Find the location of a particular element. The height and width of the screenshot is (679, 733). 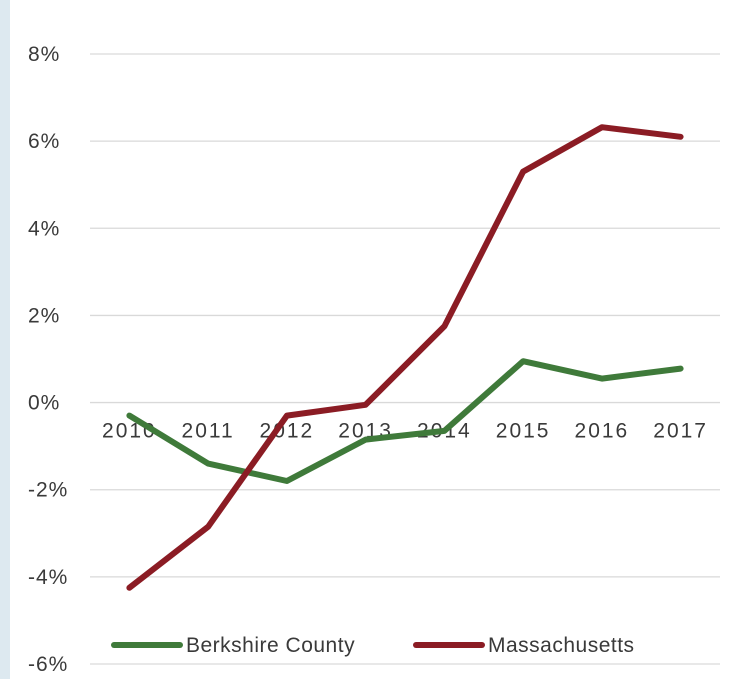

y-tick-label: 6% is located at coordinates (44, 141).